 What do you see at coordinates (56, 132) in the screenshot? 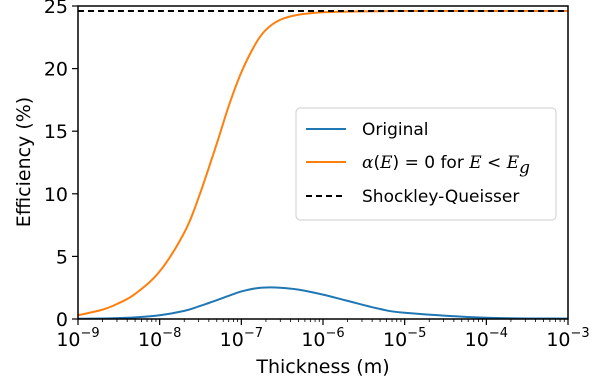
I see `y-tick-label-3: 15` at bounding box center [56, 132].